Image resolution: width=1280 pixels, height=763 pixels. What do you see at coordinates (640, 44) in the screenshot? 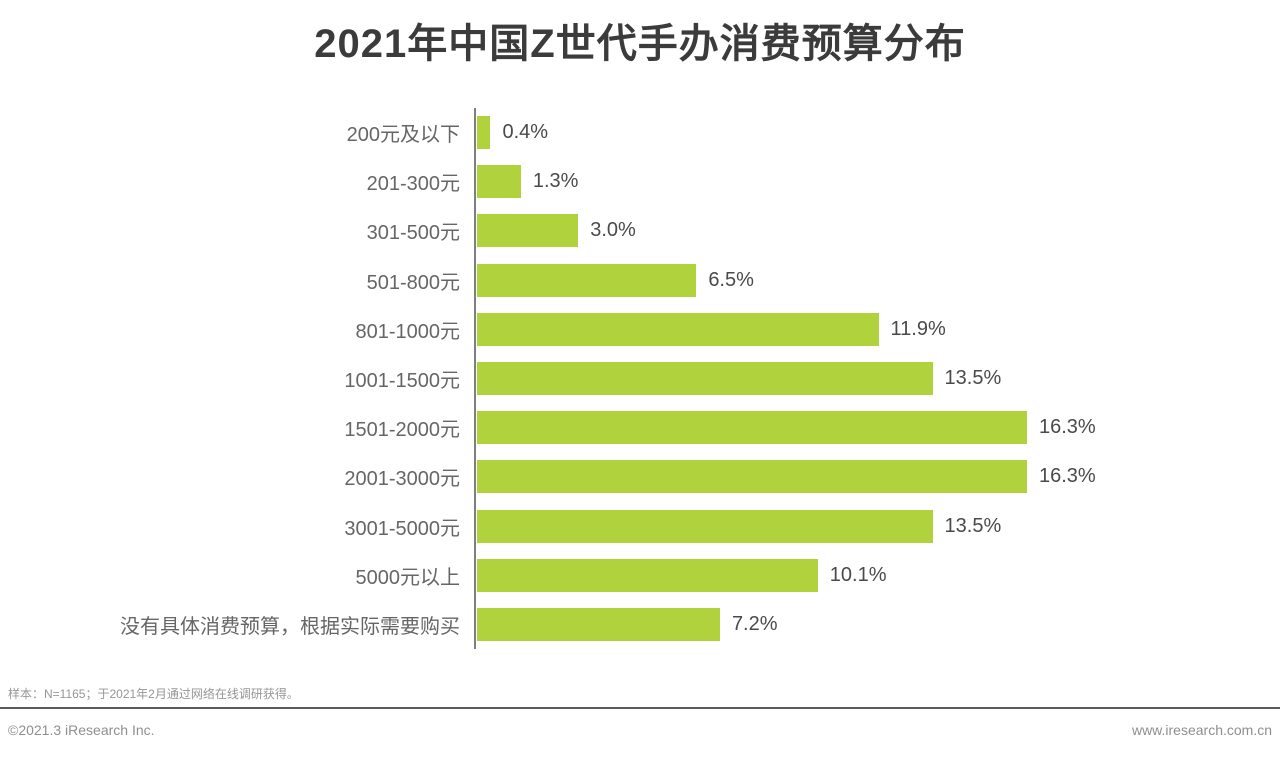
I see `chart-title: 2021年中国Z世代手办消费预算分布` at bounding box center [640, 44].